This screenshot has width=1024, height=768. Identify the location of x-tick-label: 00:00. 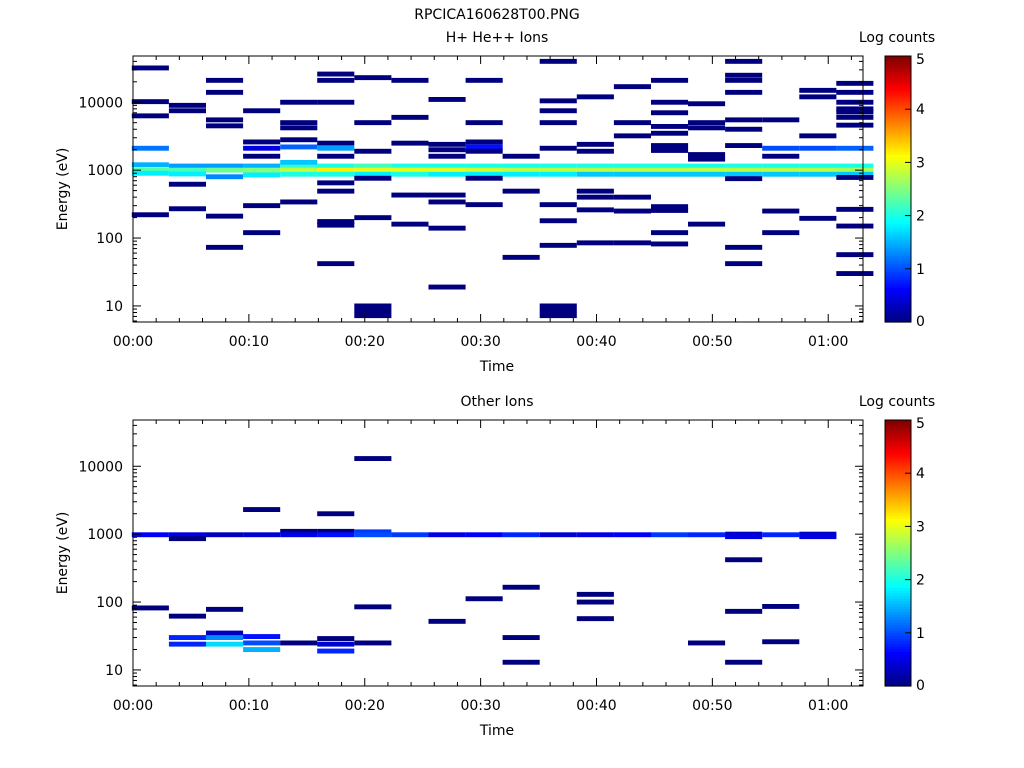
(133, 342).